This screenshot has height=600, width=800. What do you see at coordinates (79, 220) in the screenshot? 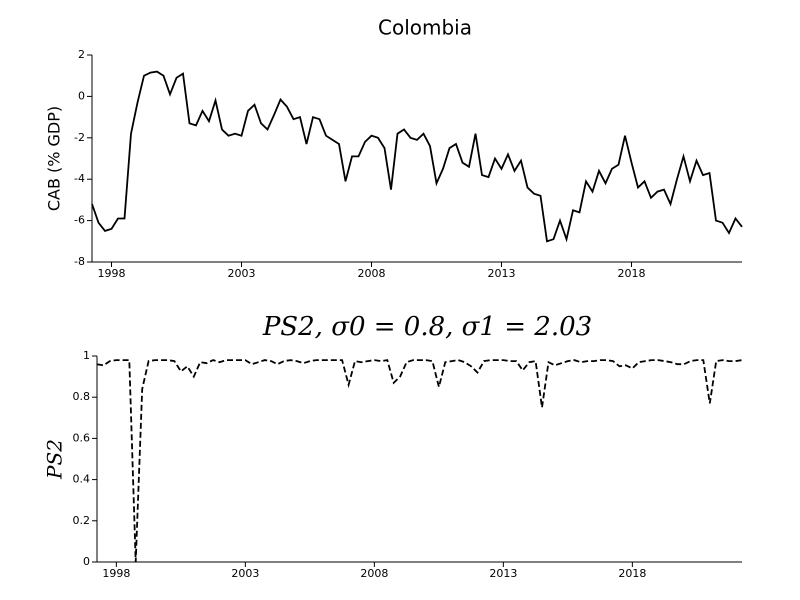
I see `y-tick-label: -6` at bounding box center [79, 220].